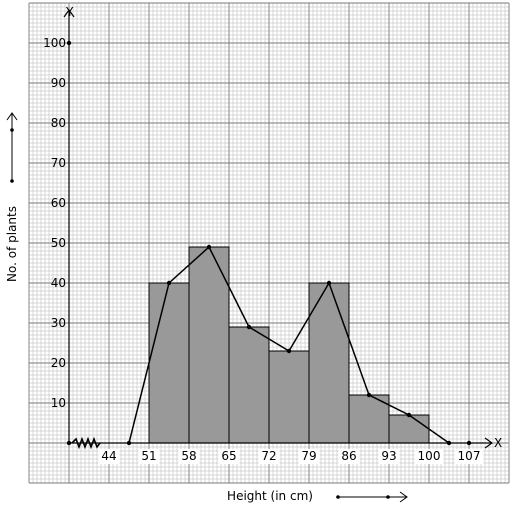  Describe the element at coordinates (54, 223) in the screenshot. I see `y-tick-labels: 10 20 30 40 50 60 70 80 90 100` at that location.